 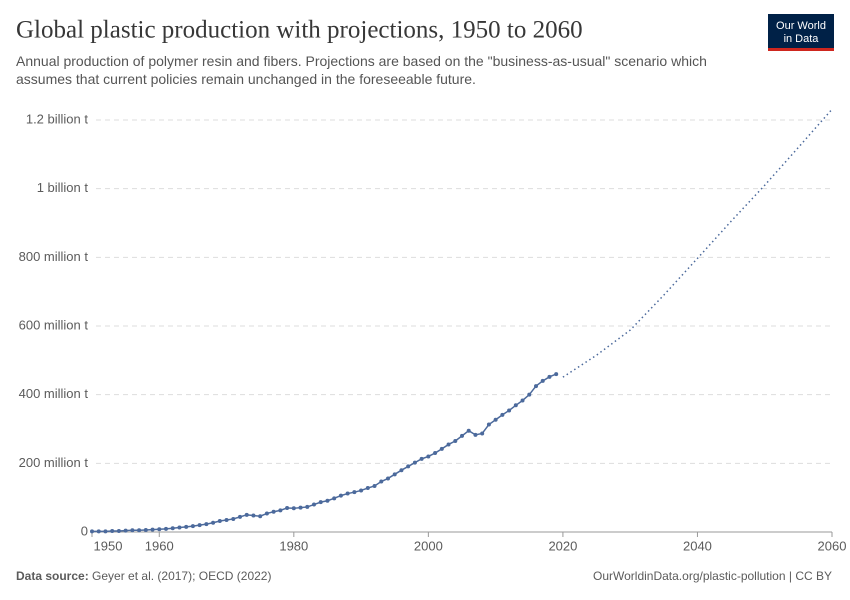 I want to click on logo-bar, so click(x=801, y=49).